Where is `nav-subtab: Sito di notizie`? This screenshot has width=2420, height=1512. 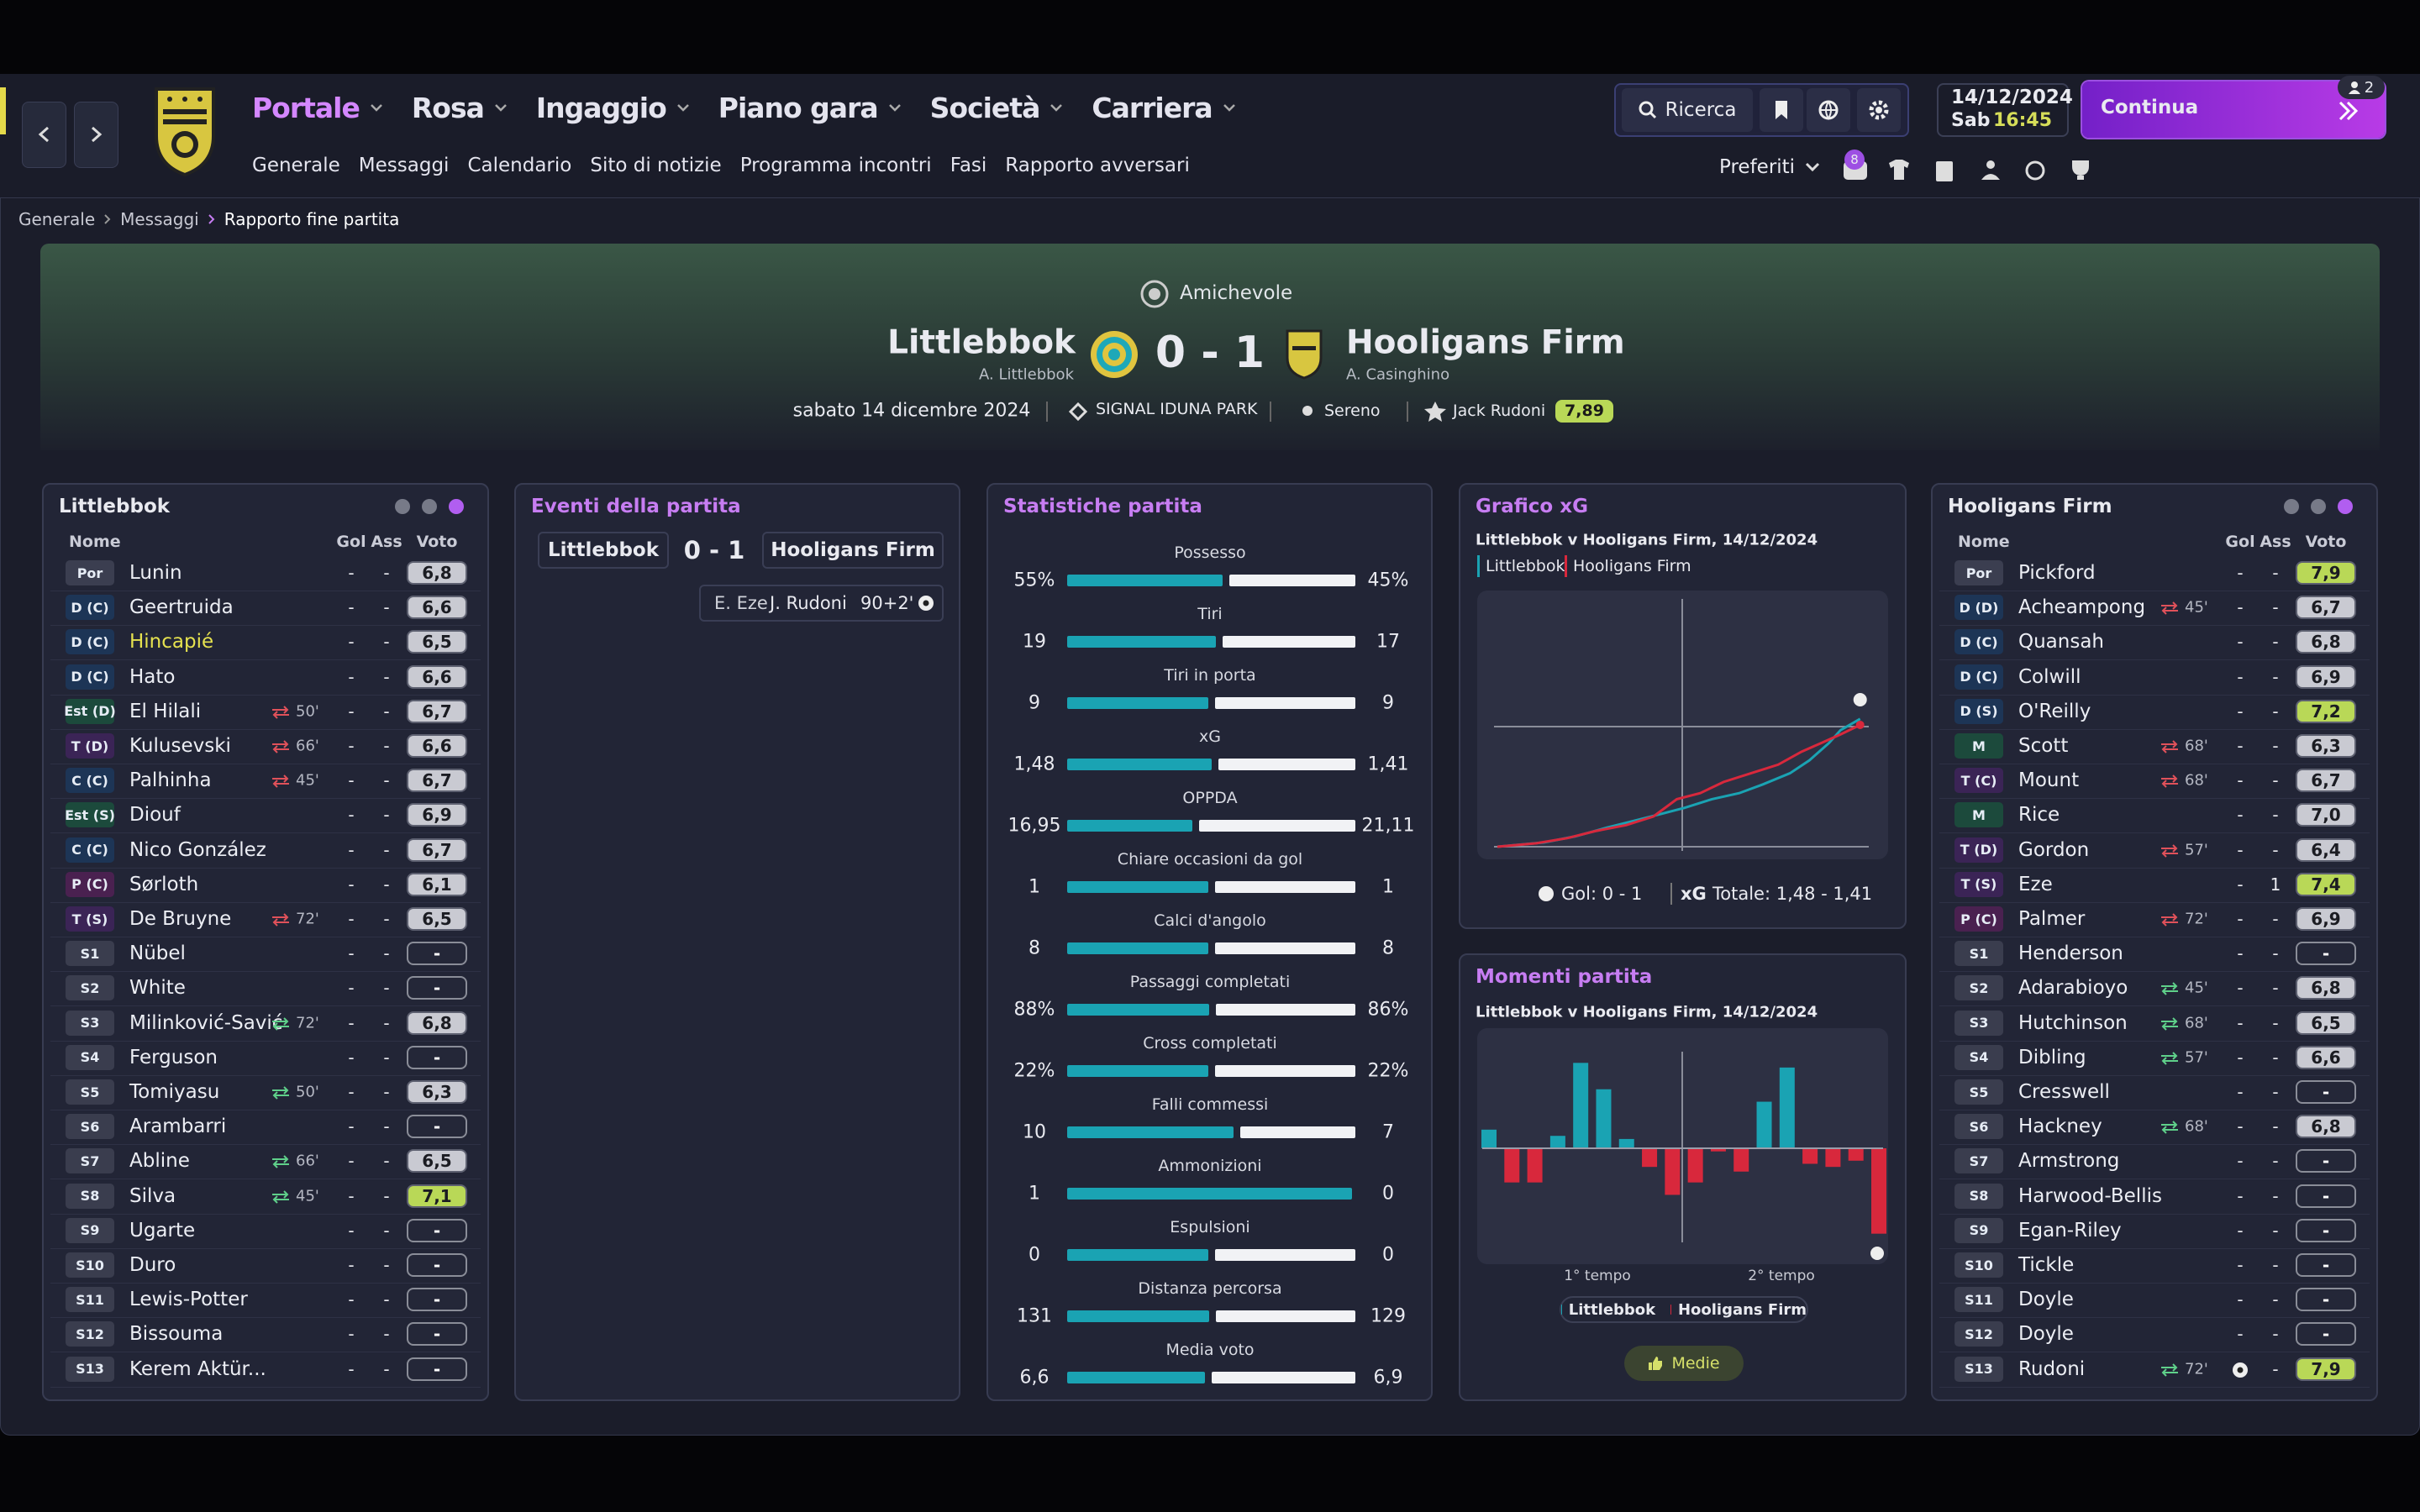 nav-subtab: Sito di notizie is located at coordinates (656, 165).